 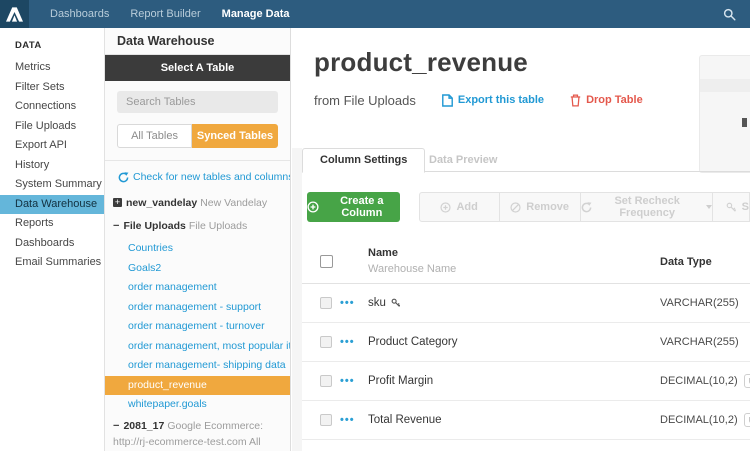 I want to click on tree-item-goals2: Goals2, so click(x=145, y=267).